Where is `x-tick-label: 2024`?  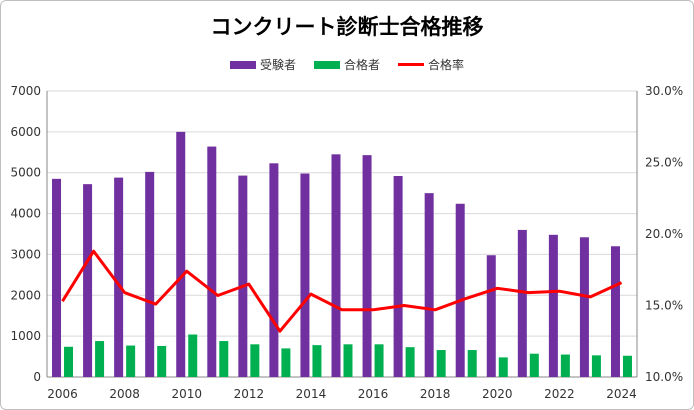
x-tick-label: 2024 is located at coordinates (621, 394).